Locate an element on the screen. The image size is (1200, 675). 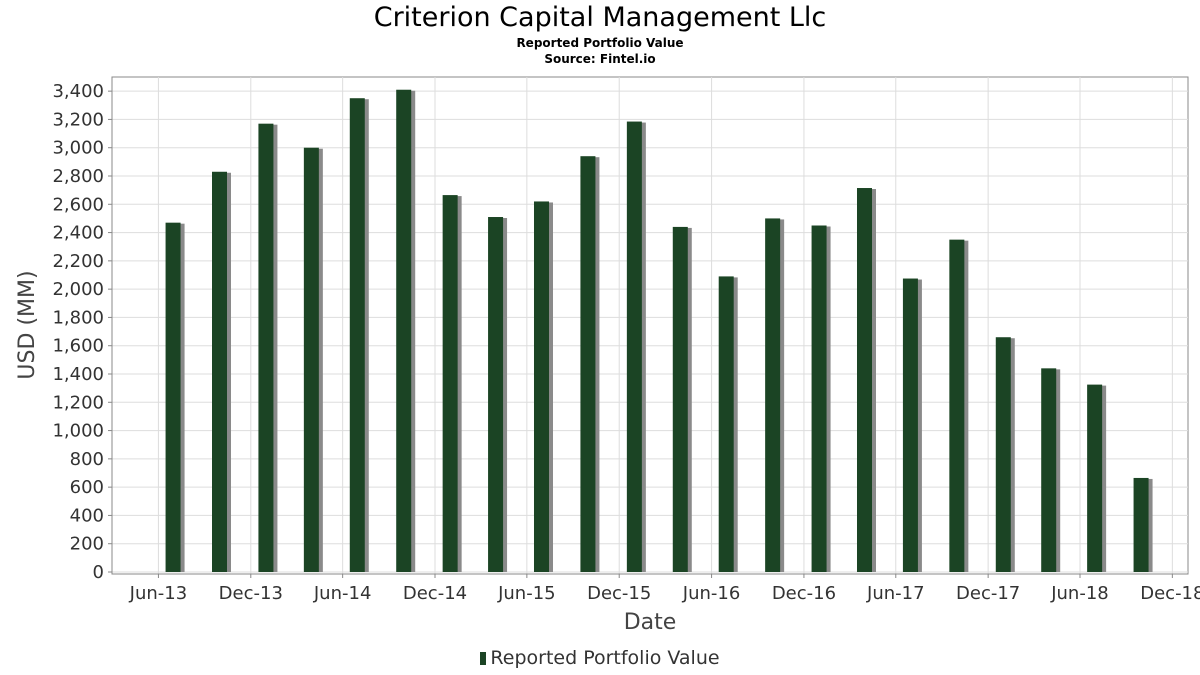
x-tick-label: Jun-13 is located at coordinates (158, 593).